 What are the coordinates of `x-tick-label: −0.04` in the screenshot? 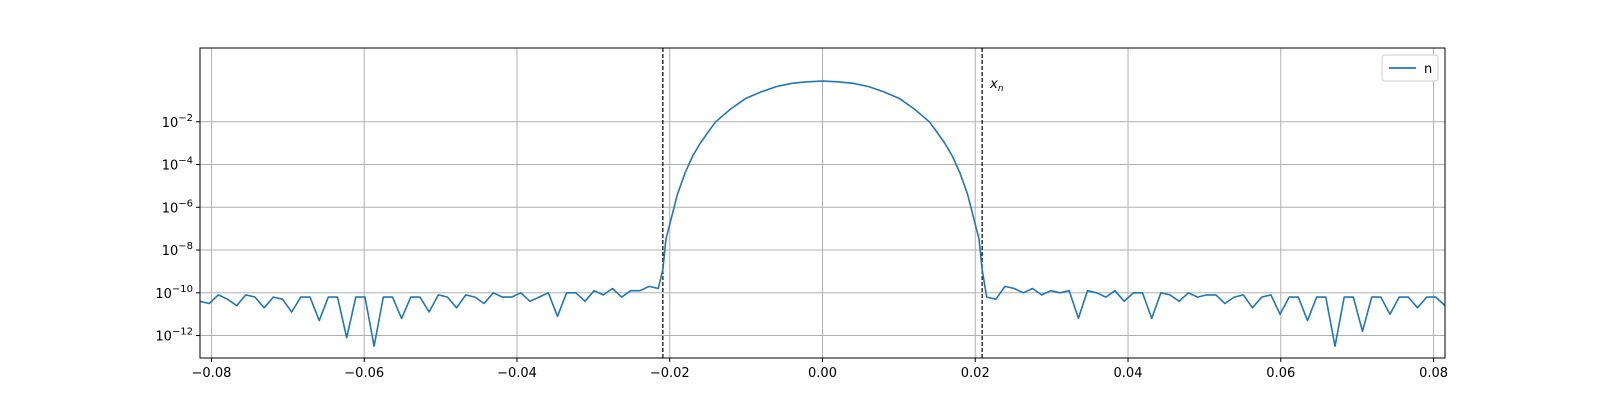 It's located at (517, 373).